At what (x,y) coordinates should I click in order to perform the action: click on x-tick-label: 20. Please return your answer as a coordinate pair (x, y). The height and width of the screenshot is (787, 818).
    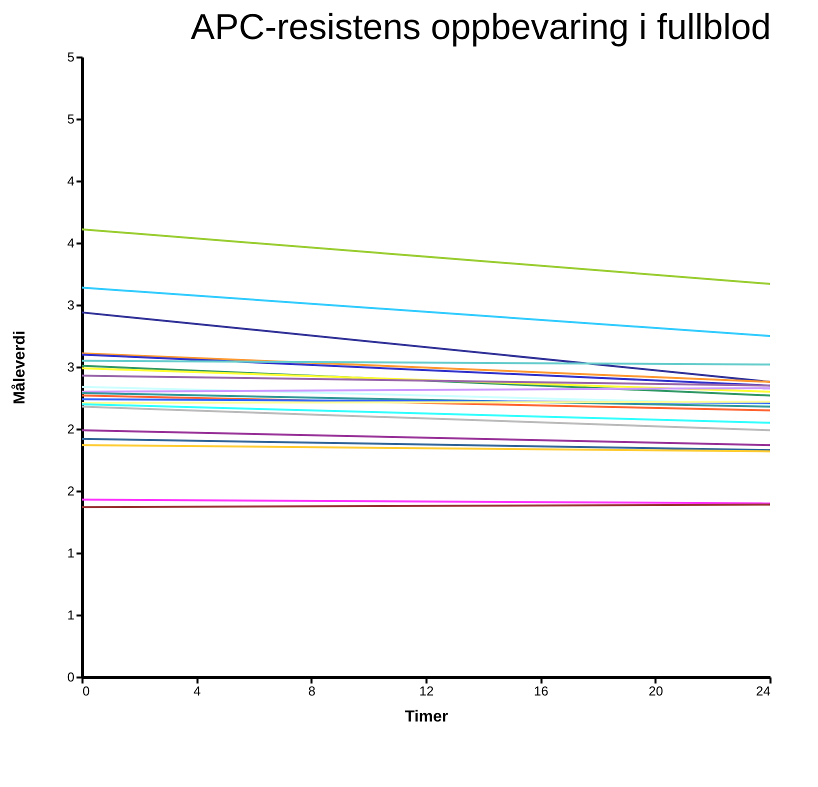
    Looking at the image, I should click on (656, 691).